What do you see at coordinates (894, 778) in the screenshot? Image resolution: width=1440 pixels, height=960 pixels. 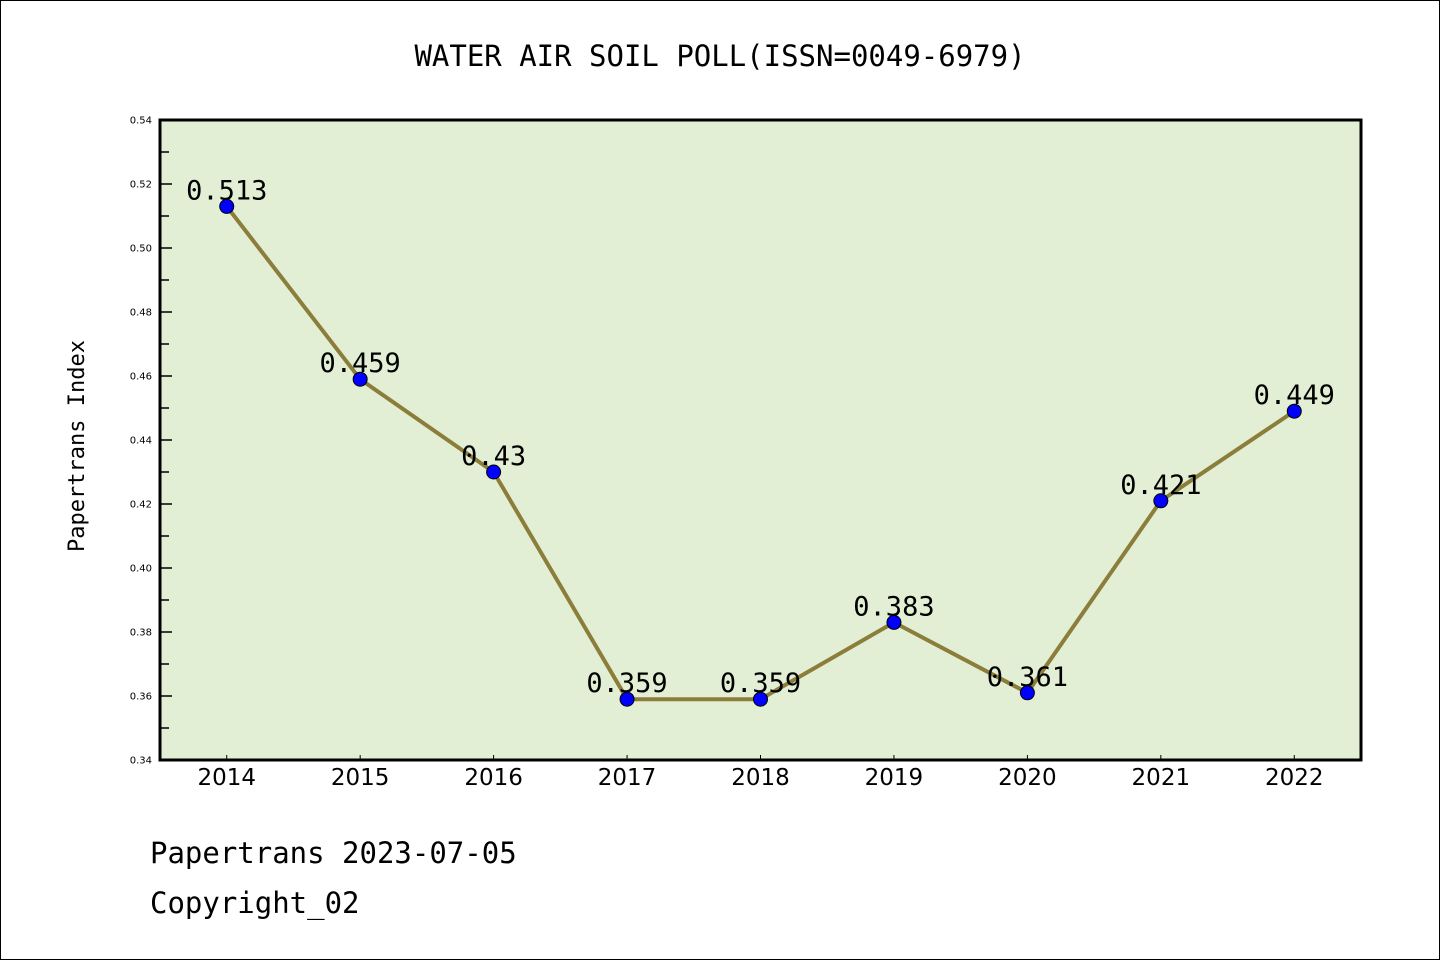 I see `x-tick-label: 2019` at bounding box center [894, 778].